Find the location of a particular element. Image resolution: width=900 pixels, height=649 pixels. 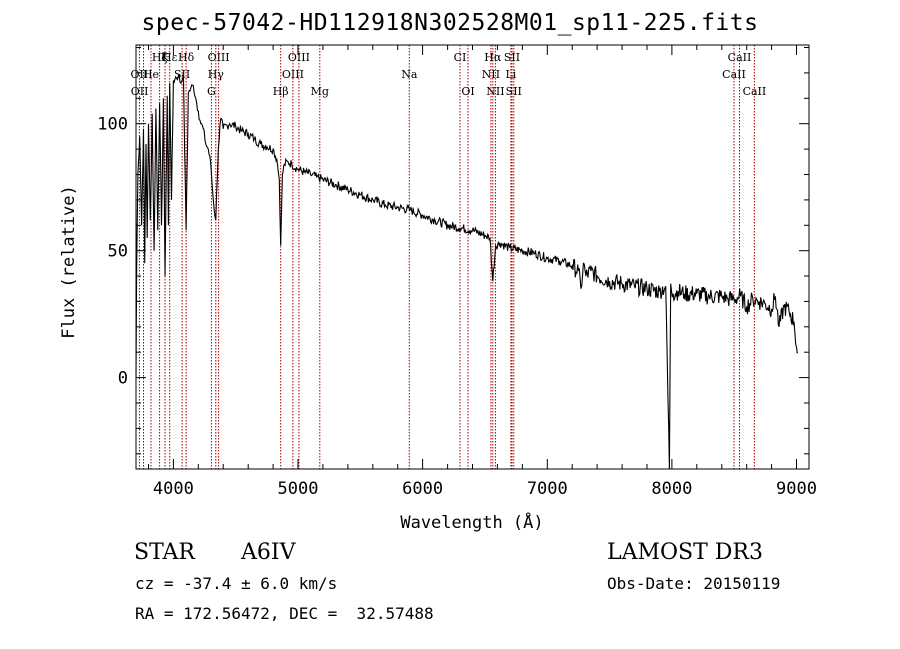

coordinates: RA = 172.56472, DEC = 32.57488 is located at coordinates (284, 613).